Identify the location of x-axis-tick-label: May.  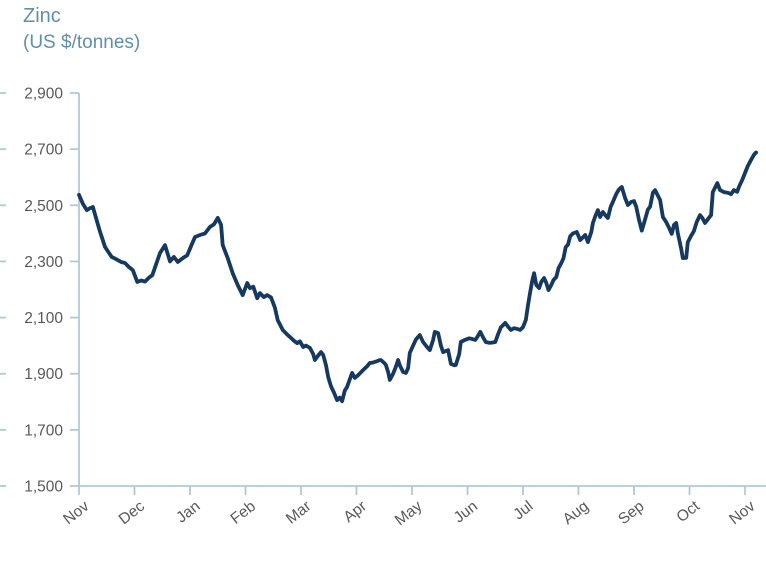
(409, 514).